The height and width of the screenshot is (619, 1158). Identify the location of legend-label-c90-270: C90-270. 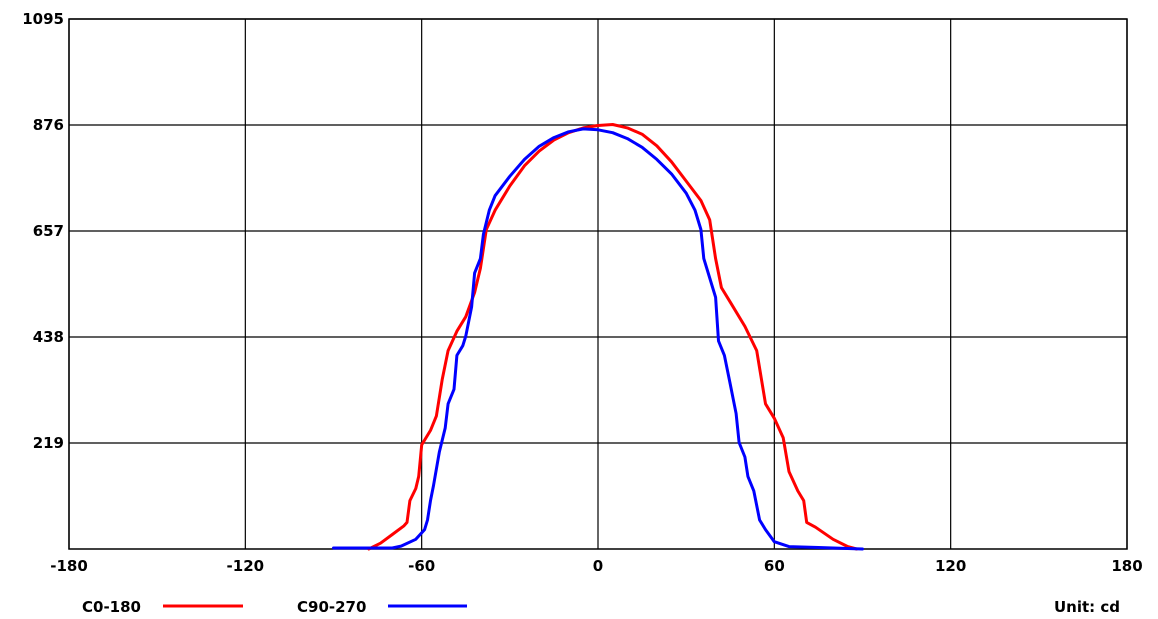
(331, 607).